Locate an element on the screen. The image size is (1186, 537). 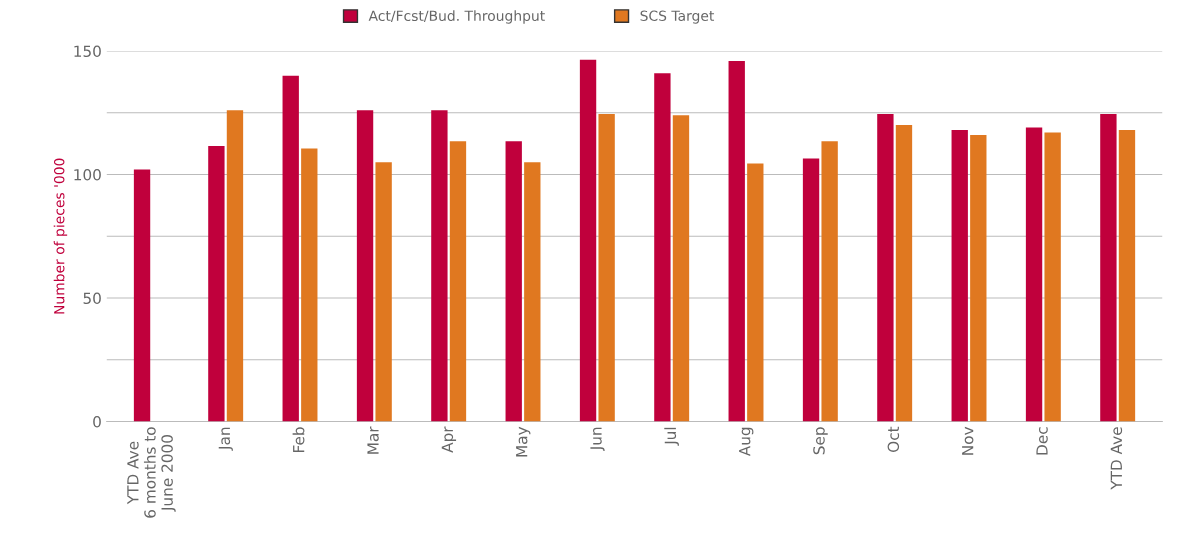
y-axis-title: Number of pieces '000 is located at coordinates (60, 236).